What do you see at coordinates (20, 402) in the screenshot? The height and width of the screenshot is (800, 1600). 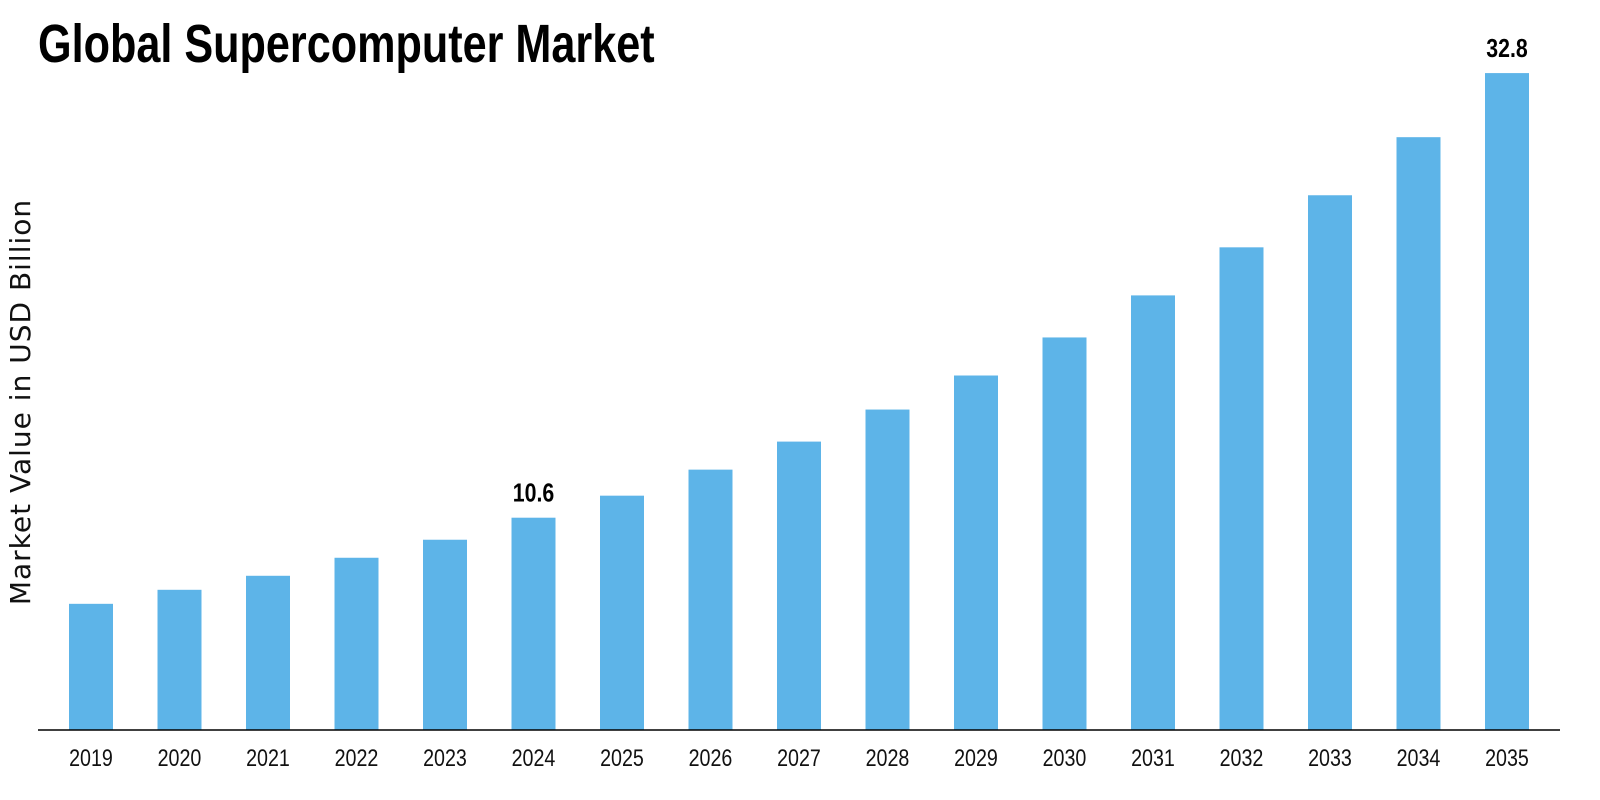 I see `y-axis-label: Market Value in USD Billion` at bounding box center [20, 402].